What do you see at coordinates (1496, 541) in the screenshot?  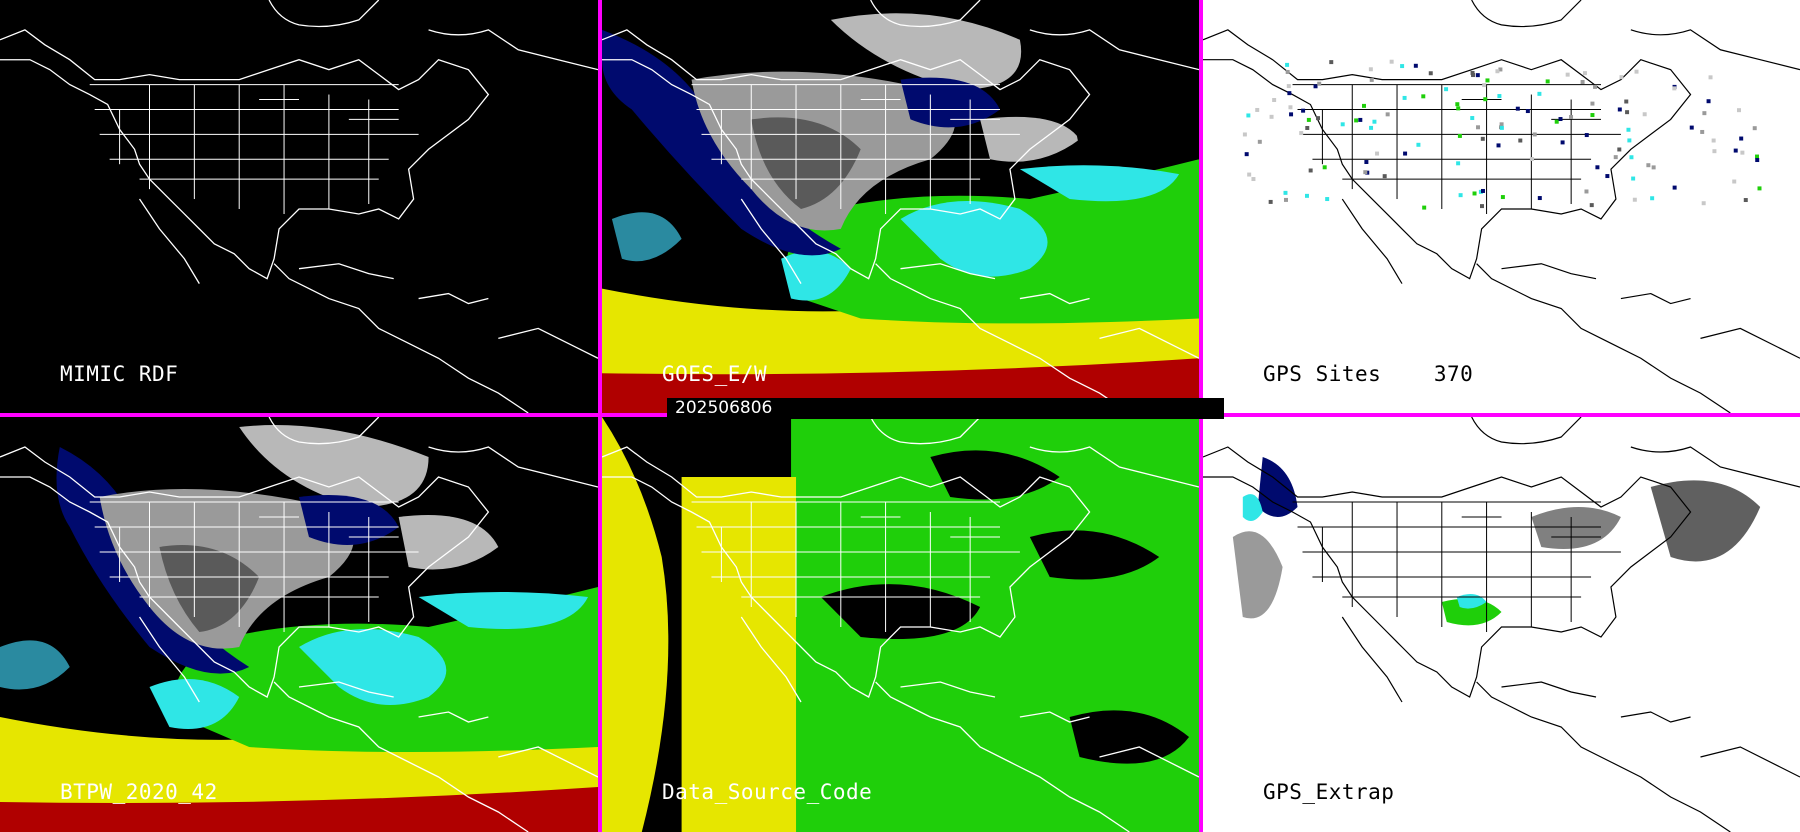 I see `gps-extrap-field` at bounding box center [1496, 541].